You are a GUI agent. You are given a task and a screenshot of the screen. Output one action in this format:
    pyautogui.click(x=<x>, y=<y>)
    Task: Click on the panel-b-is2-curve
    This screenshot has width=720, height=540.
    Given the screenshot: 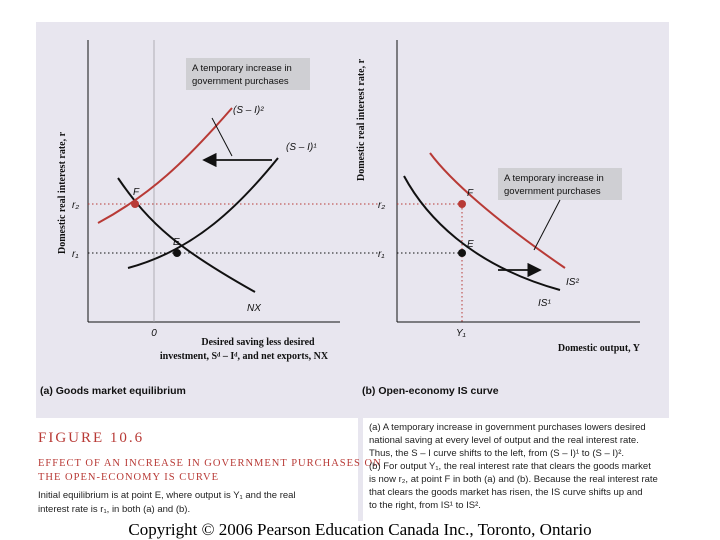 What is the action you would take?
    pyautogui.click(x=497, y=210)
    